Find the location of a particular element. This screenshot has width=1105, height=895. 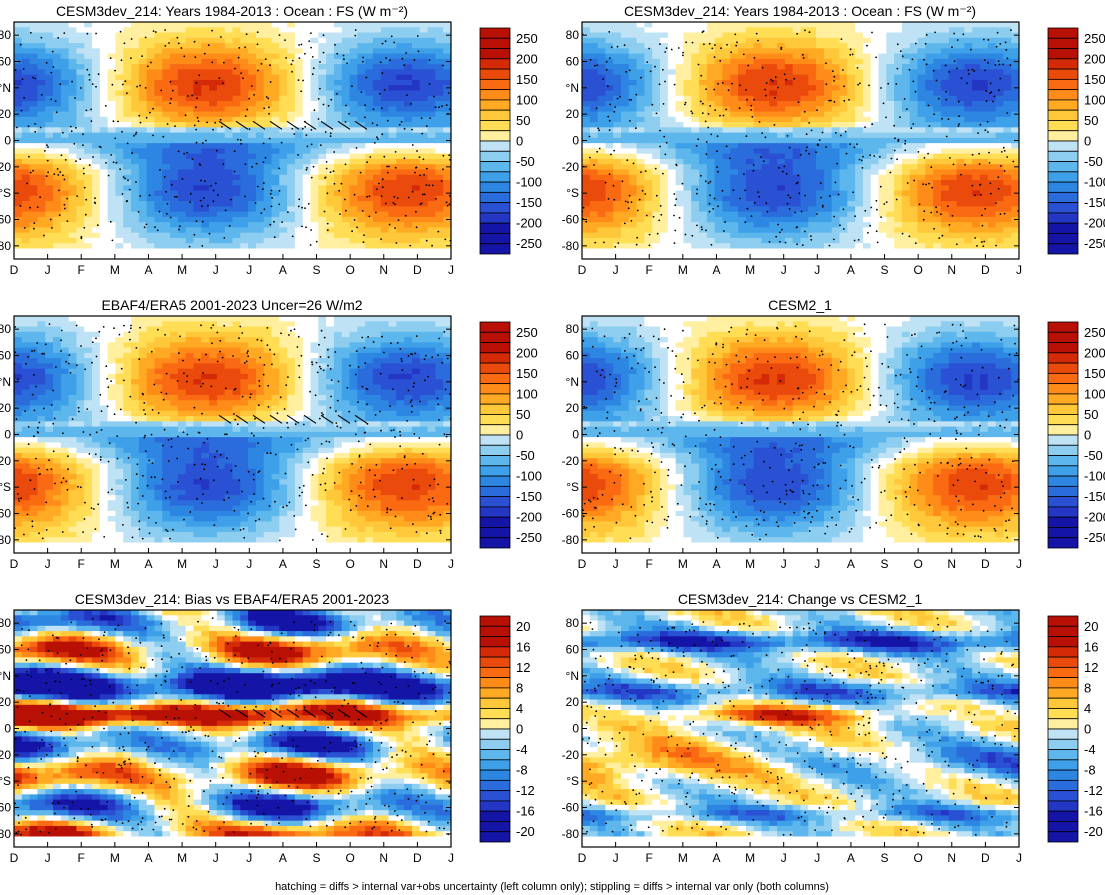

colorbar-label: 100 is located at coordinates (527, 99).